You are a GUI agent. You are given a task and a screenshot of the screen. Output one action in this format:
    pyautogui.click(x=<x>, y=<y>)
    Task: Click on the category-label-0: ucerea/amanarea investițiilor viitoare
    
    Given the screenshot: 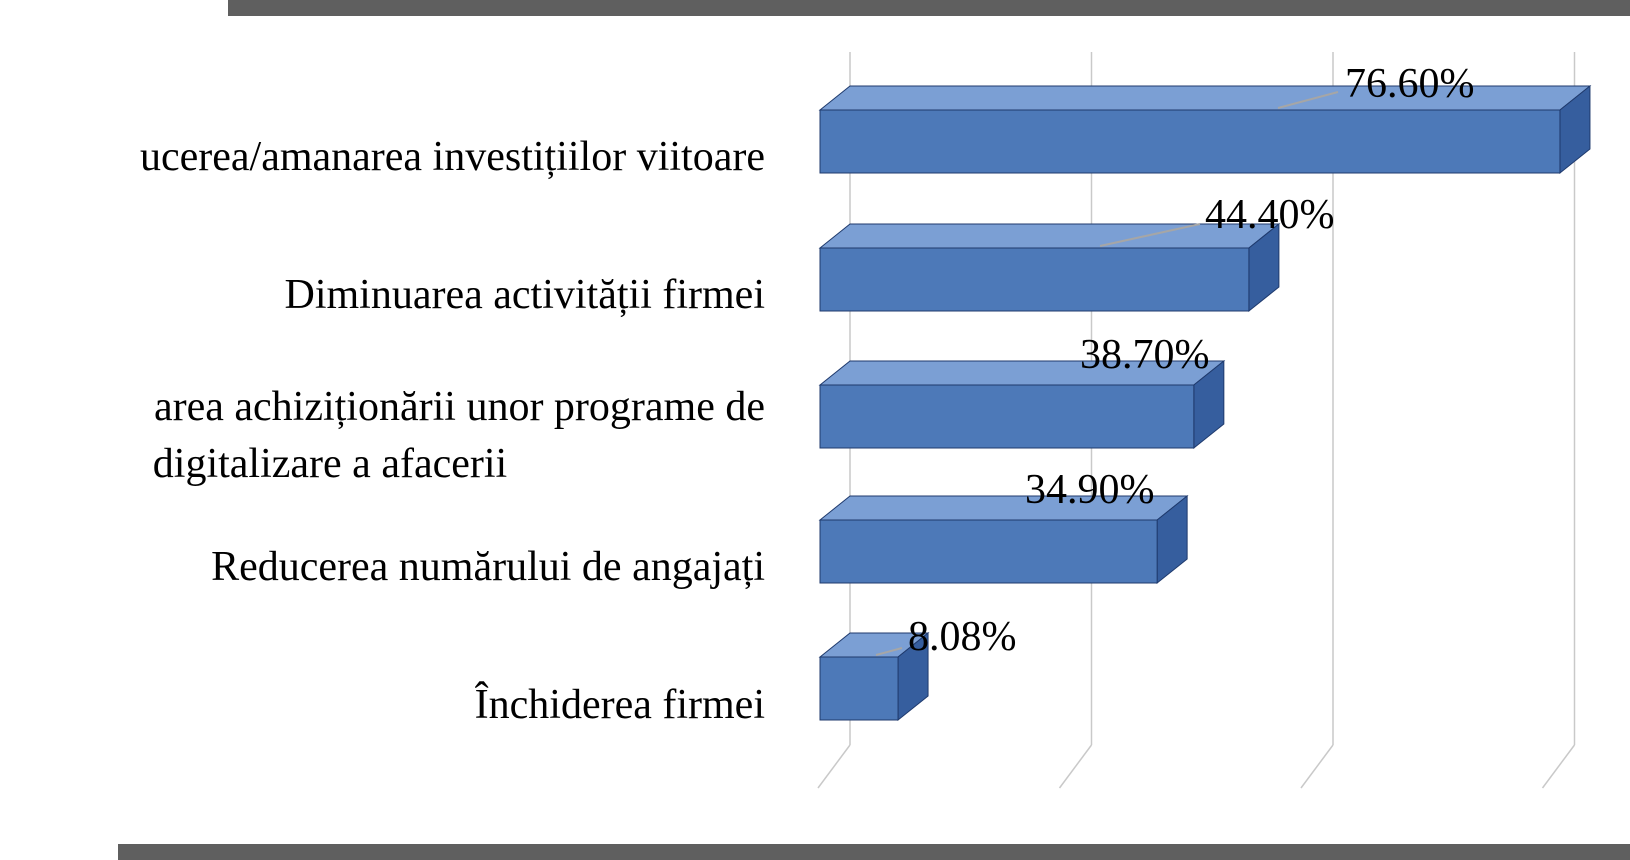 What is the action you would take?
    pyautogui.click(x=452, y=157)
    